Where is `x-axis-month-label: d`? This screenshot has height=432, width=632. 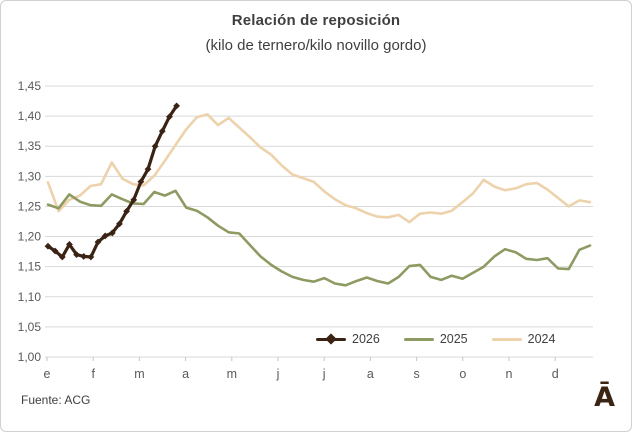 x-axis-month-label: d is located at coordinates (555, 374).